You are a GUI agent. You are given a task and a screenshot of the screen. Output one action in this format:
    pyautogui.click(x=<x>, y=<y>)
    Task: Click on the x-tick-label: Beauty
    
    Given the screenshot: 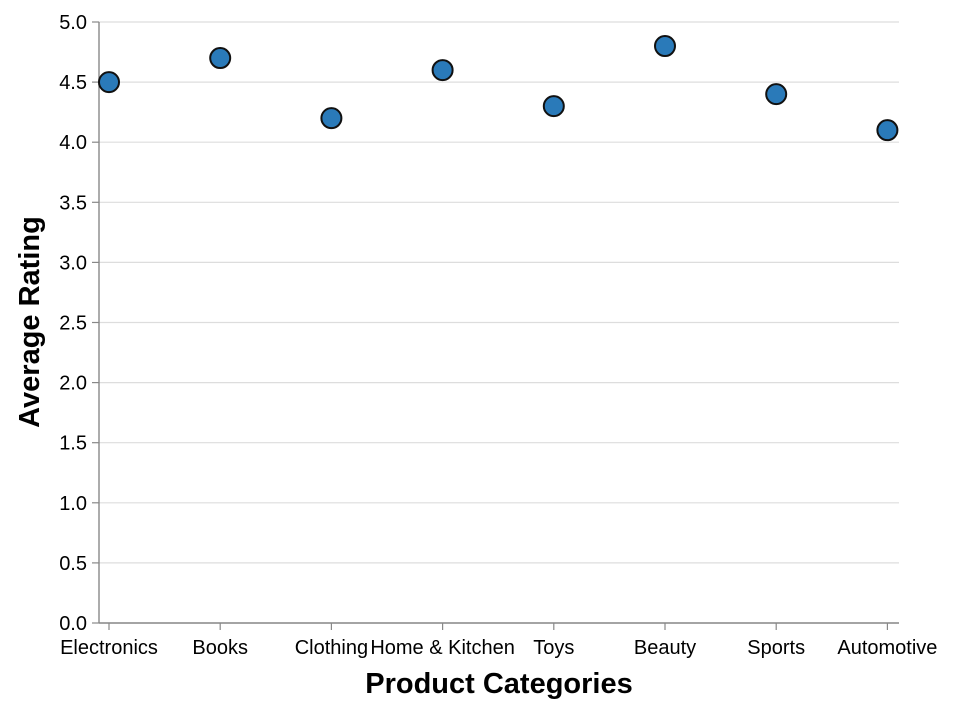 What is the action you would take?
    pyautogui.click(x=665, y=648)
    